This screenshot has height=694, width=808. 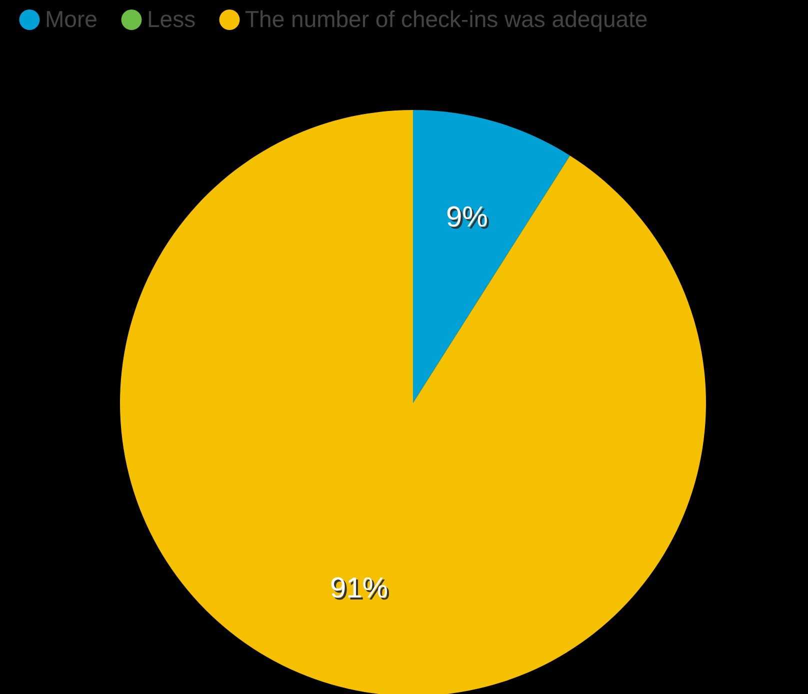 What do you see at coordinates (446, 19) in the screenshot?
I see `legend-label: The number of check-ins was adequate` at bounding box center [446, 19].